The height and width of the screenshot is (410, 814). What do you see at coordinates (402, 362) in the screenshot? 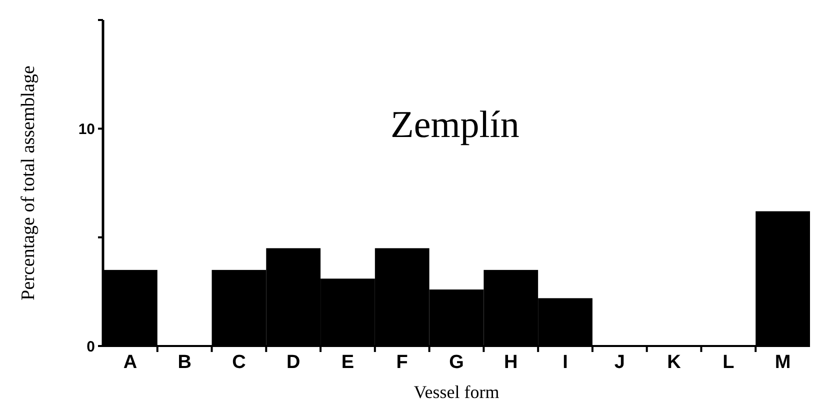
I see `x-tick-label: F` at bounding box center [402, 362].